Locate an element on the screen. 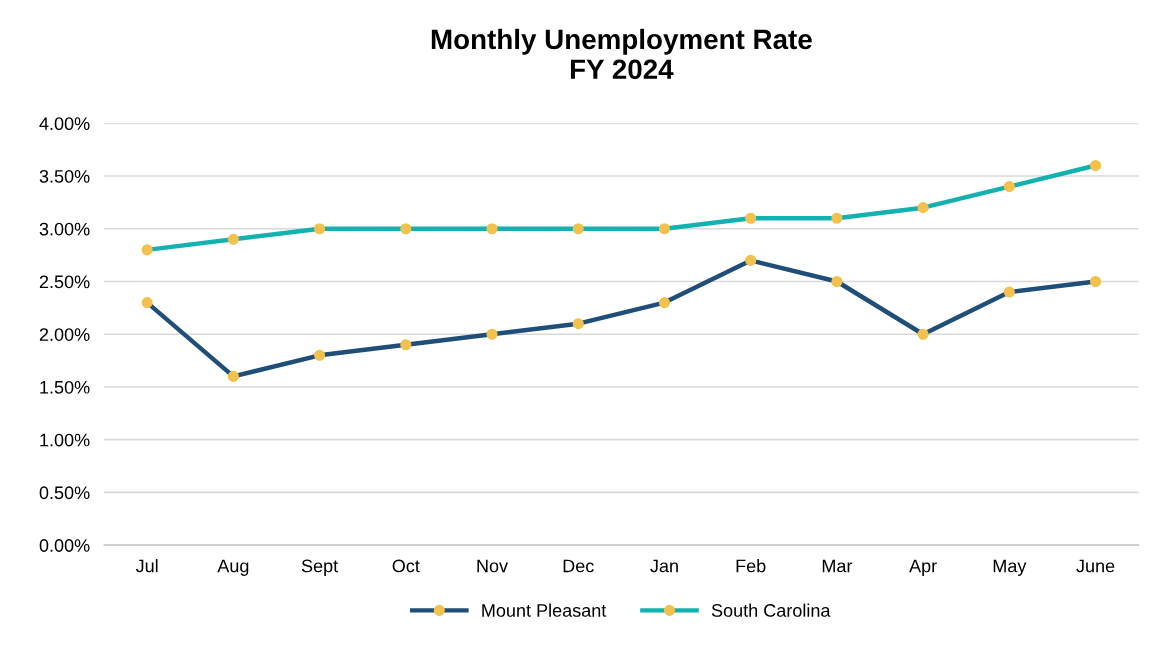 This screenshot has height=649, width=1156. x-tick-label: Oct is located at coordinates (406, 566).